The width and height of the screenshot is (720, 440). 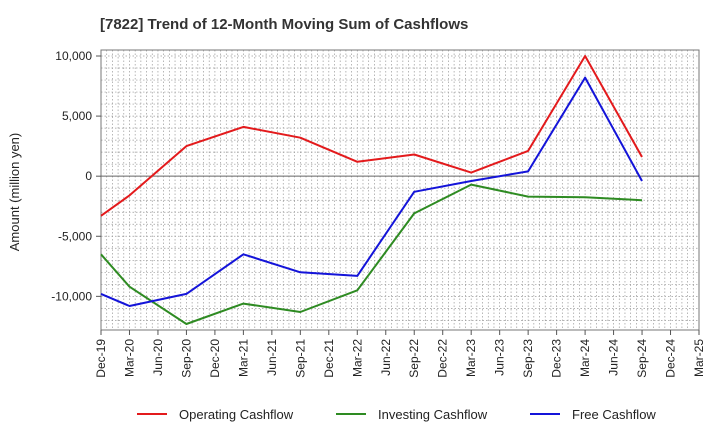 What do you see at coordinates (642, 358) in the screenshot?
I see `x-tick-label: Sep-24` at bounding box center [642, 358].